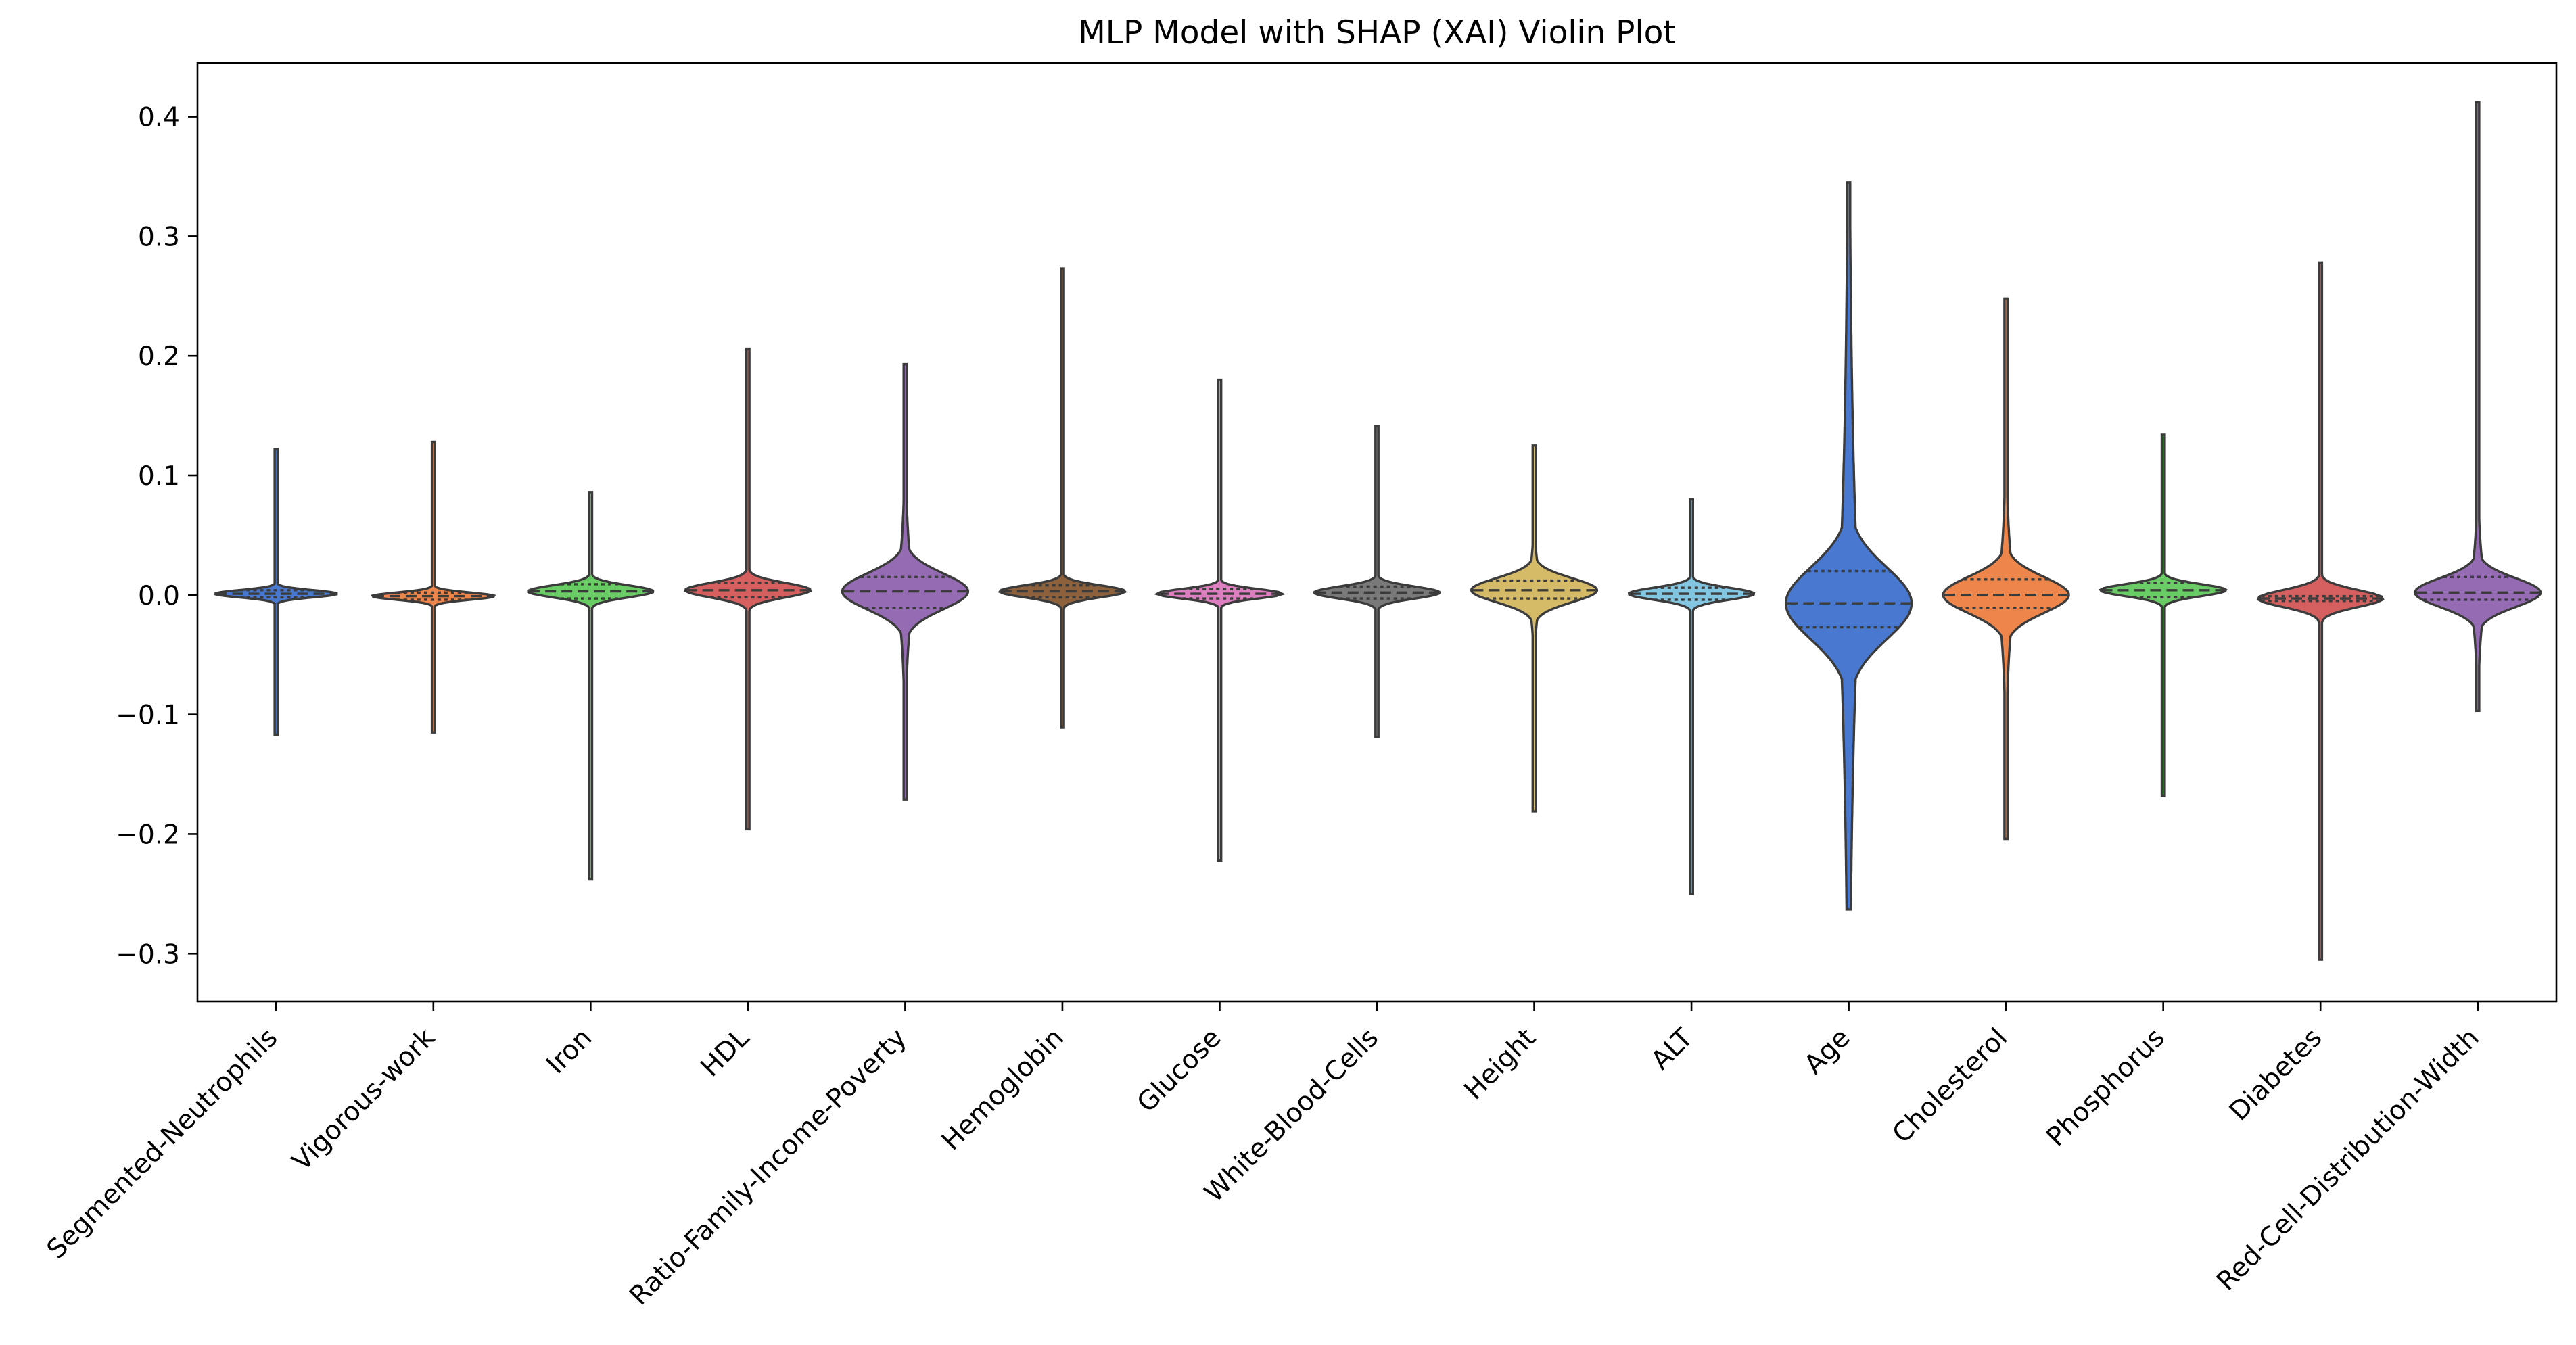 Image resolution: width=2576 pixels, height=1345 pixels. I want to click on y-tick-label: −0.3, so click(148, 955).